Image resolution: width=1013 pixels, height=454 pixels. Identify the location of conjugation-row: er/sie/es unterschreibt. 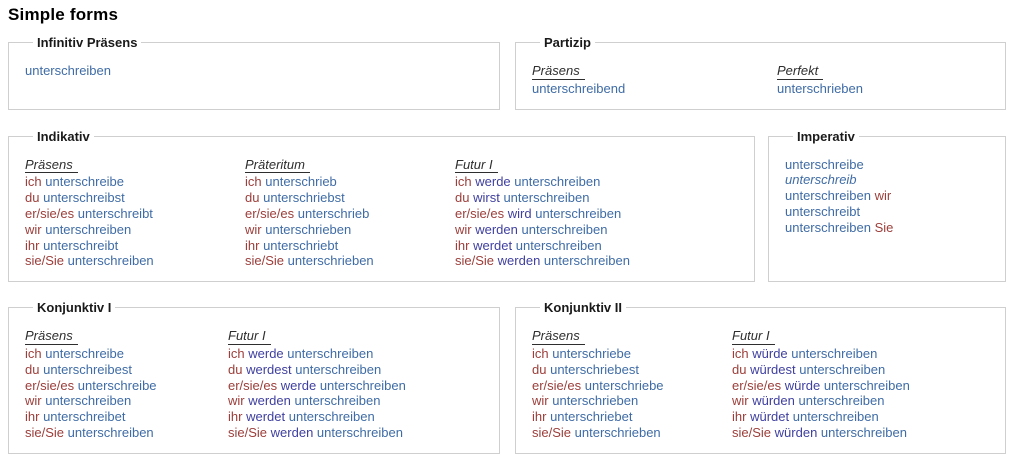
(135, 214).